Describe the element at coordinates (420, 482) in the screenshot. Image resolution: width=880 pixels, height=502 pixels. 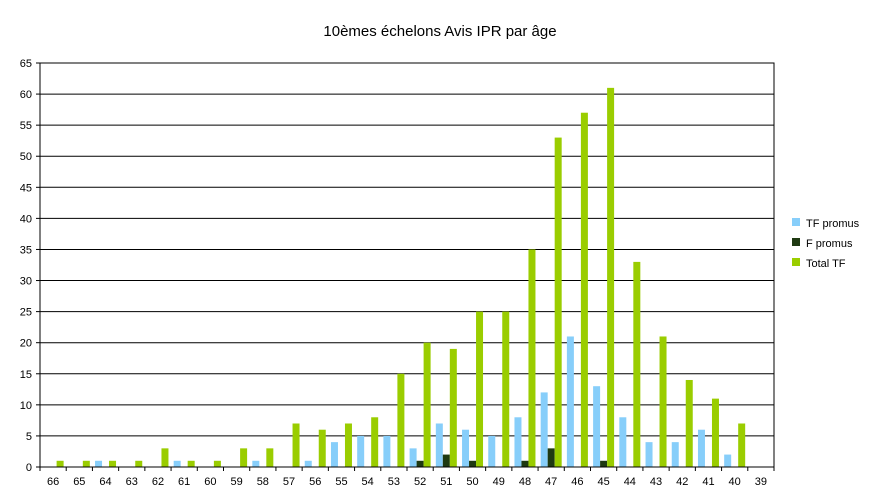
I see `x-tick-label: 52` at that location.